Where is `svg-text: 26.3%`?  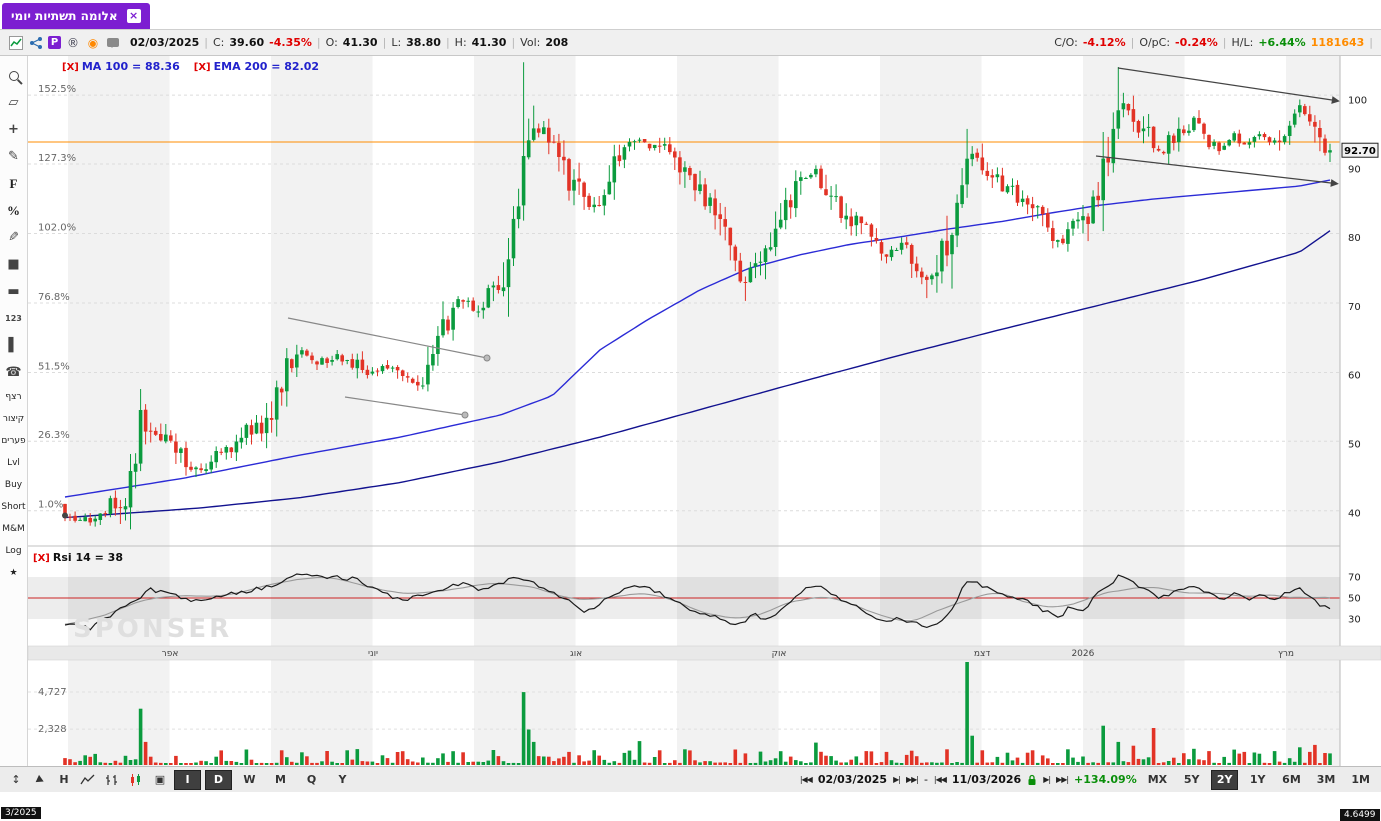 svg-text: 26.3% is located at coordinates (54, 435).